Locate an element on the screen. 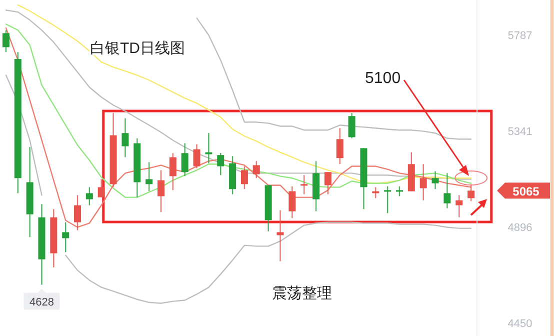 The height and width of the screenshot is (336, 554). annotation: 5100 is located at coordinates (383, 78).